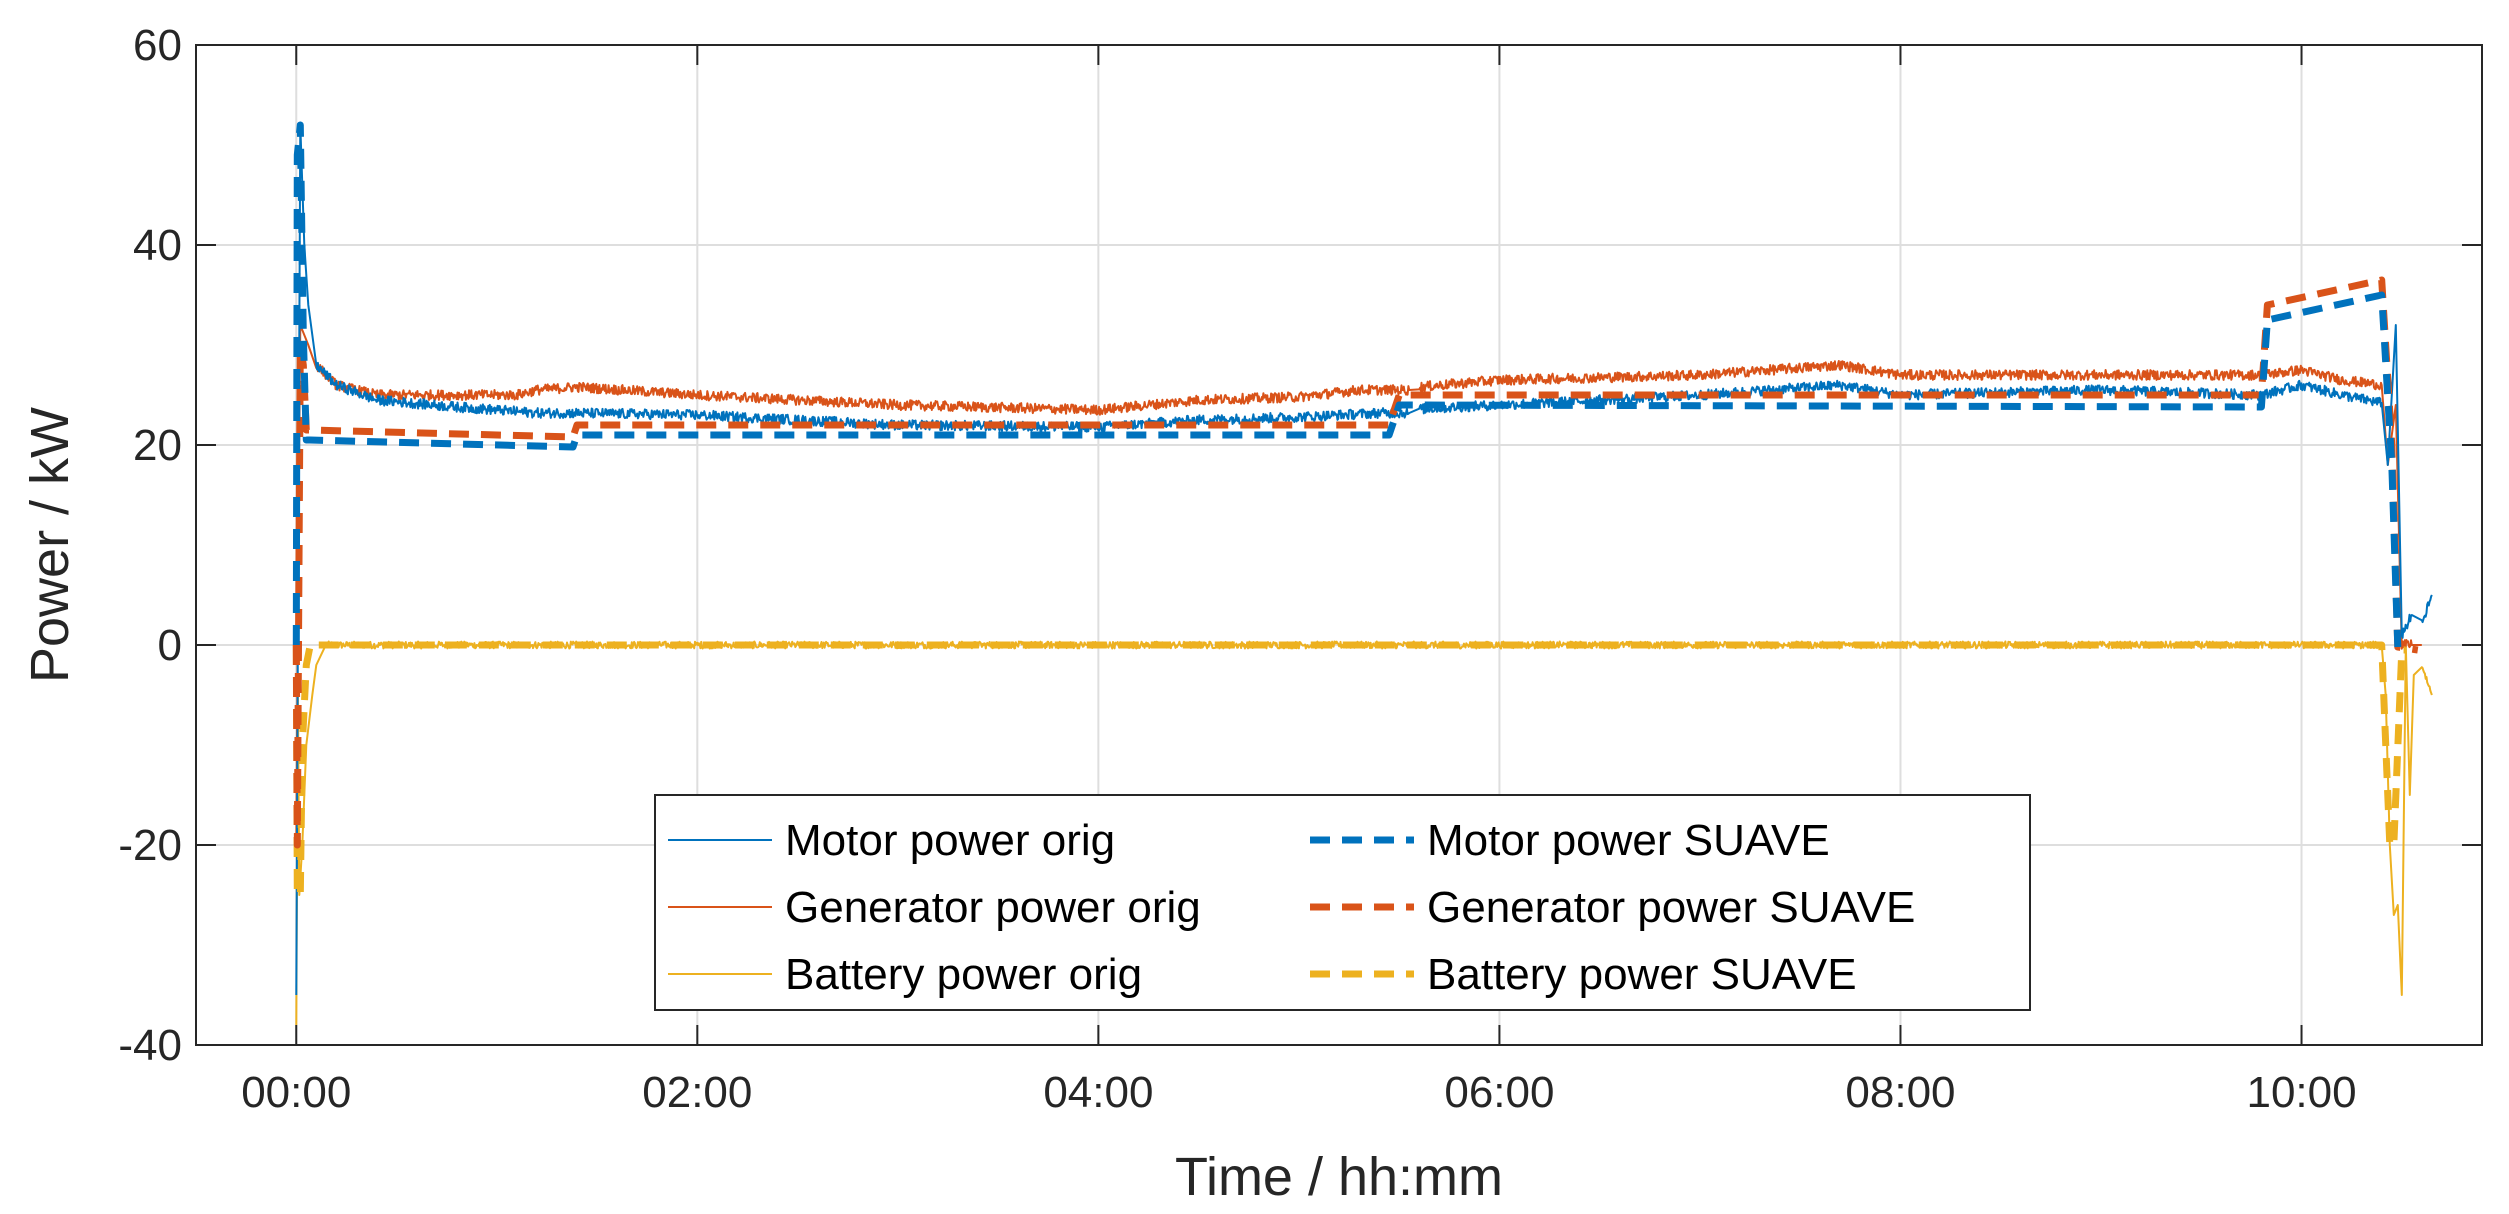 The image size is (2509, 1214). What do you see at coordinates (157, 45) in the screenshot?
I see `y-tick-label: 60` at bounding box center [157, 45].